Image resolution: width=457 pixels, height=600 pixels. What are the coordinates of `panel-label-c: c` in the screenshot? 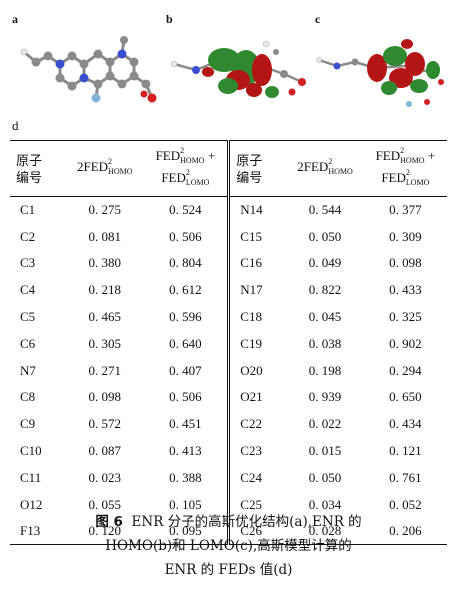 It's located at (318, 19).